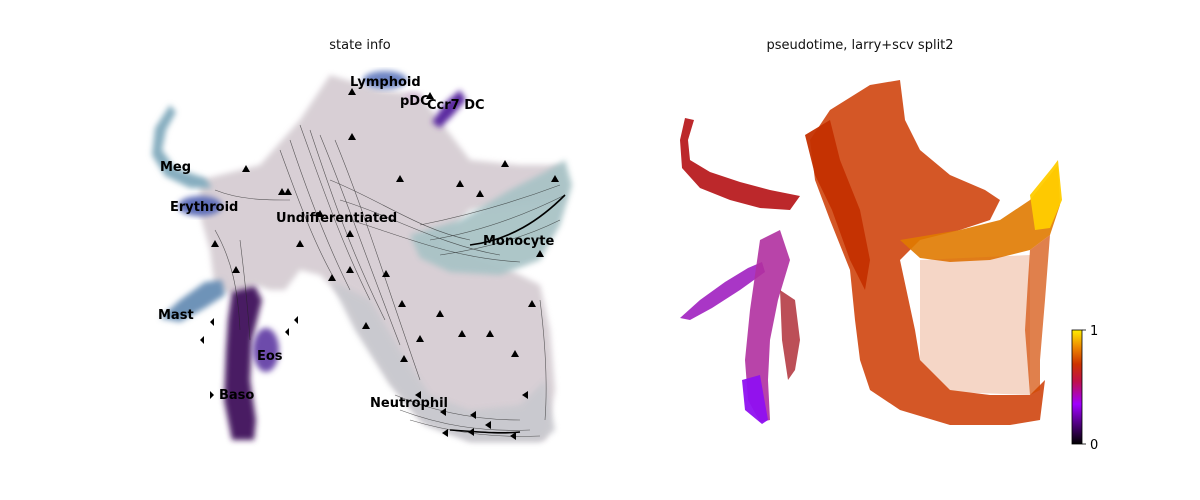 Image resolution: width=1200 pixels, height=500 pixels. Describe the element at coordinates (1077, 387) in the screenshot. I see `pseudotime-colorbar` at that location.